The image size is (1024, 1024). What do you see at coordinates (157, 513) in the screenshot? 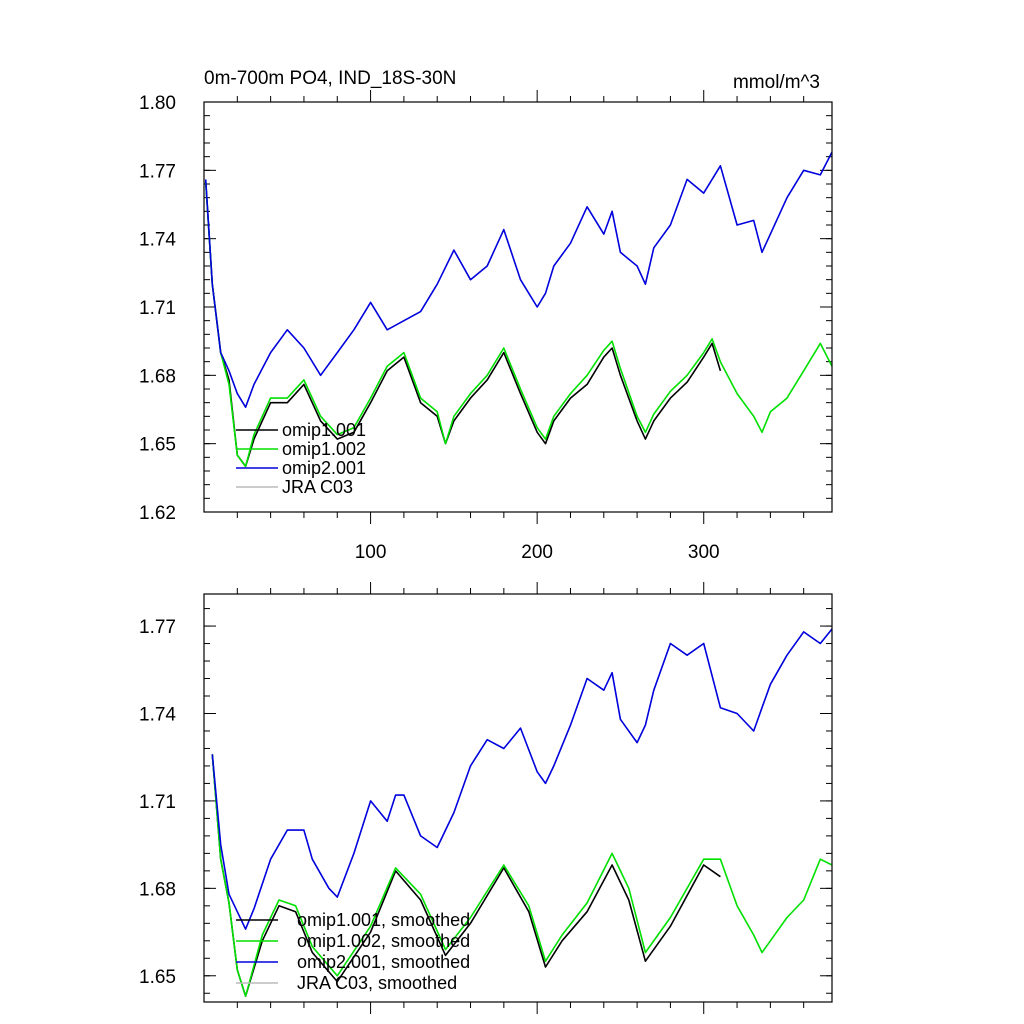
I see `y-tick-label: 1.62` at bounding box center [157, 513].